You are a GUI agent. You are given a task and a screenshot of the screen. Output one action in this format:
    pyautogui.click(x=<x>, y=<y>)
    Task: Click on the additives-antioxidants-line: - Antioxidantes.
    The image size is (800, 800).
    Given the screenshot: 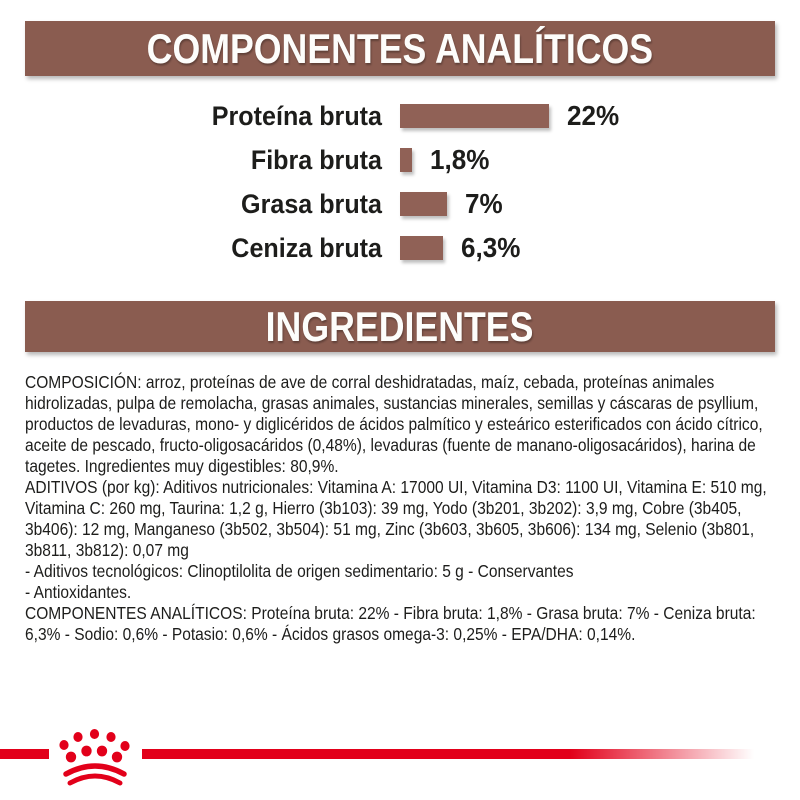 What is the action you would take?
    pyautogui.click(x=78, y=592)
    